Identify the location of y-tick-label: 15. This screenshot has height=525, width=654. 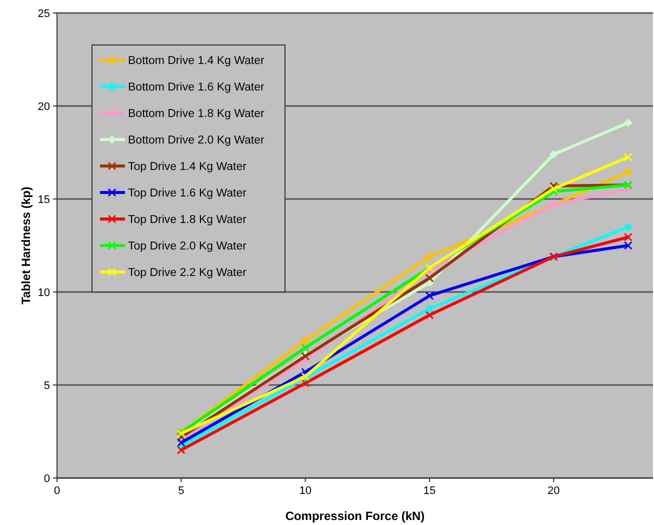
(44, 200).